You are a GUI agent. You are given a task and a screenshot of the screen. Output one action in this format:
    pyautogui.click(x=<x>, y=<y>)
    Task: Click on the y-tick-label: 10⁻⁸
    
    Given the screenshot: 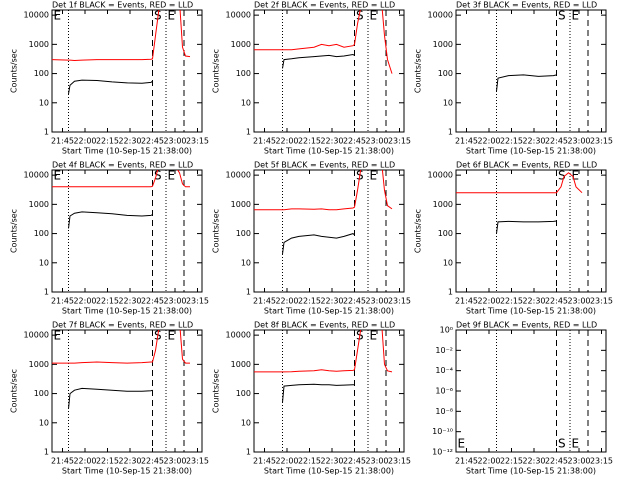 What is the action you would take?
    pyautogui.click(x=444, y=411)
    